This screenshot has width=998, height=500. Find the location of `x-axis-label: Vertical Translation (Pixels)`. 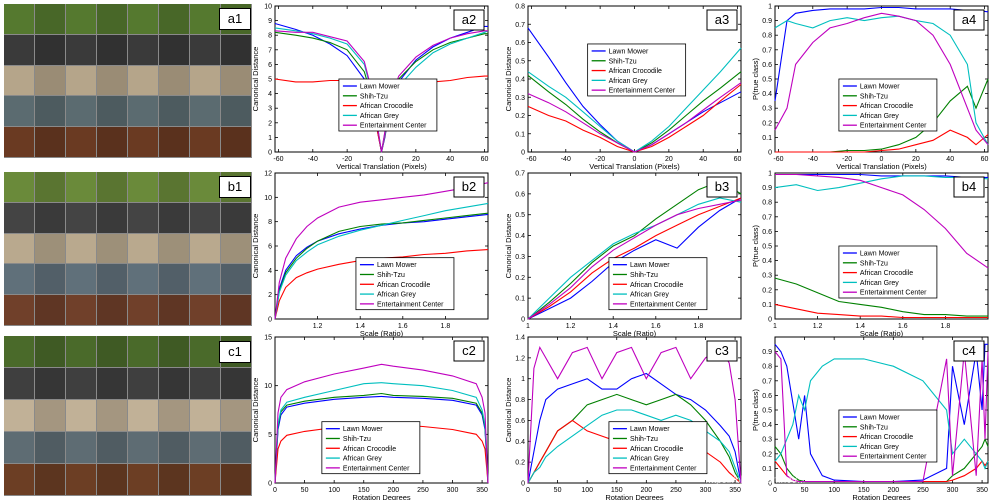

x-axis-label: Vertical Translation (Pixels) is located at coordinates (881, 166).